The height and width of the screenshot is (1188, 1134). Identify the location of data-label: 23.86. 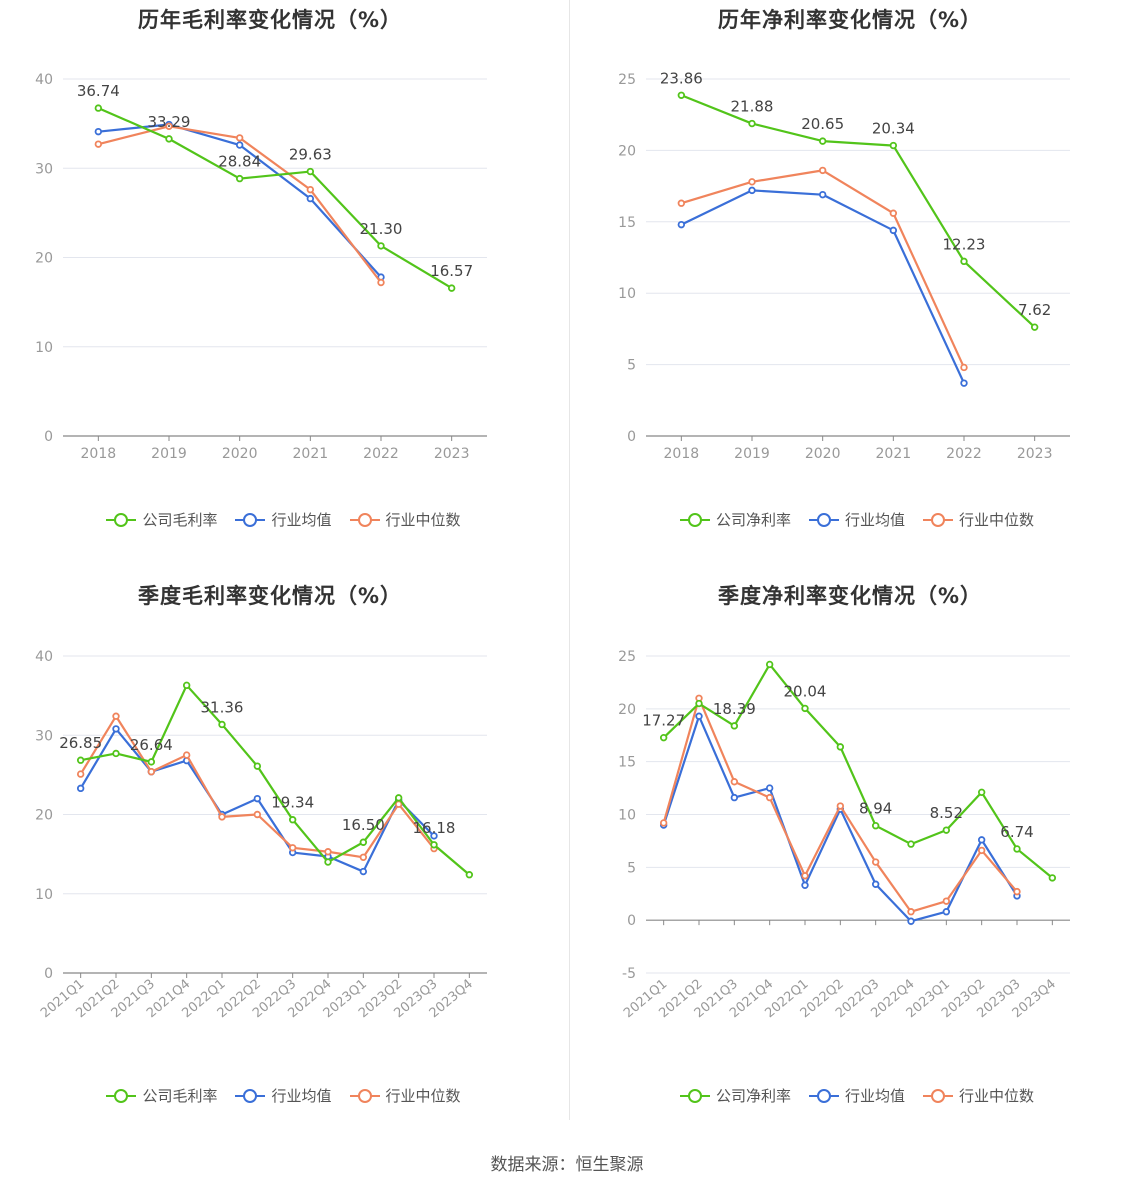
(681, 78).